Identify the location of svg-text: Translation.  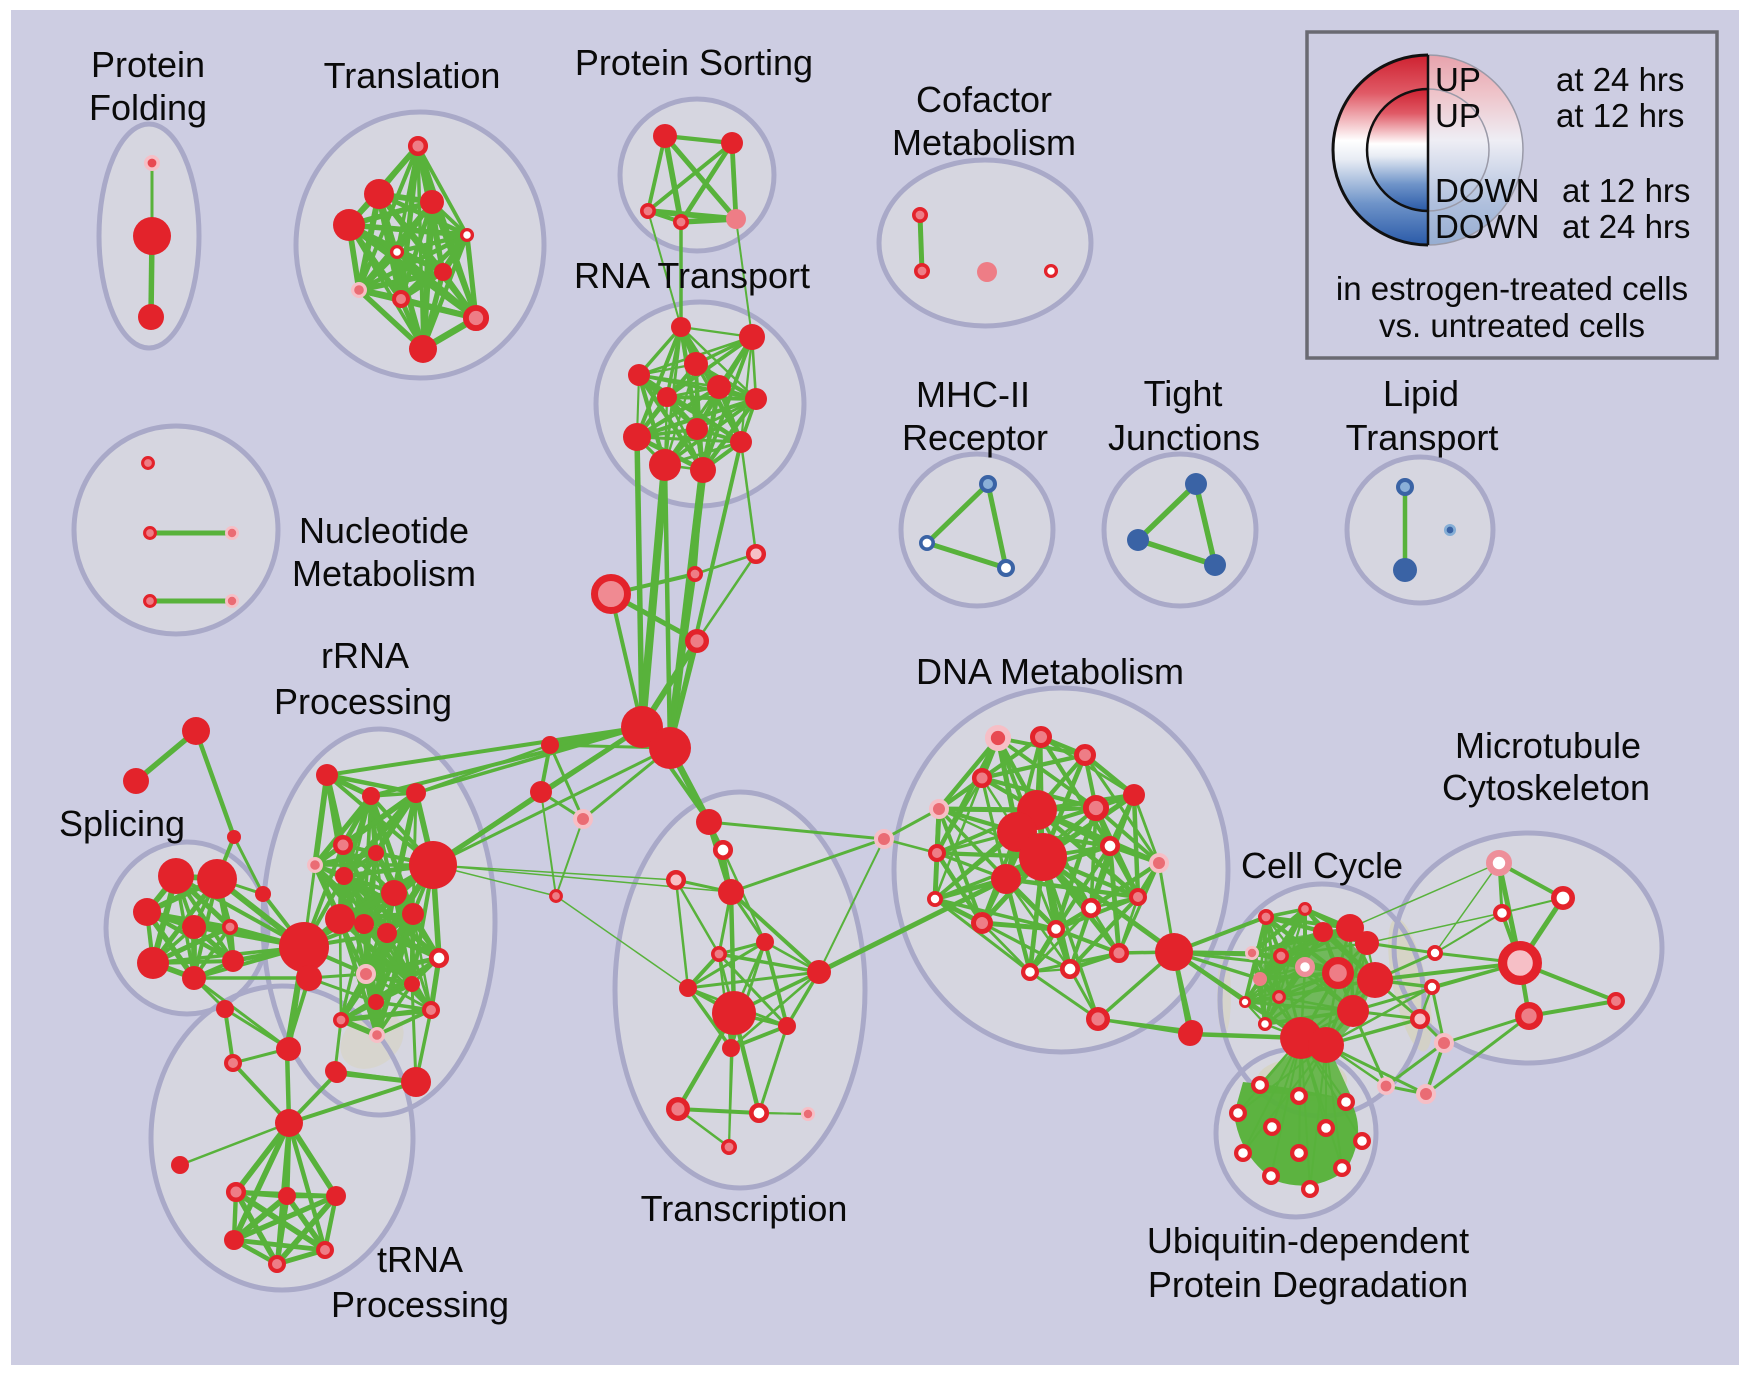
(412, 75).